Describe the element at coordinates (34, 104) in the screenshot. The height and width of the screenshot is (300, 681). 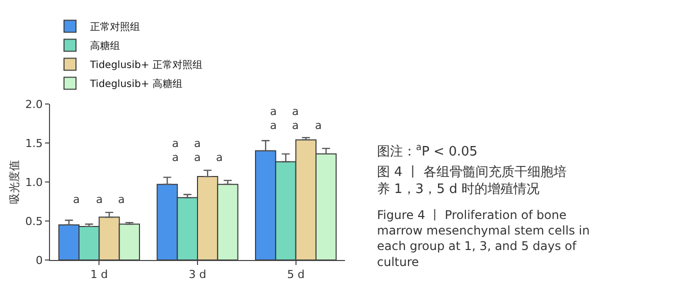
I see `y-tick-label: 2.0` at that location.